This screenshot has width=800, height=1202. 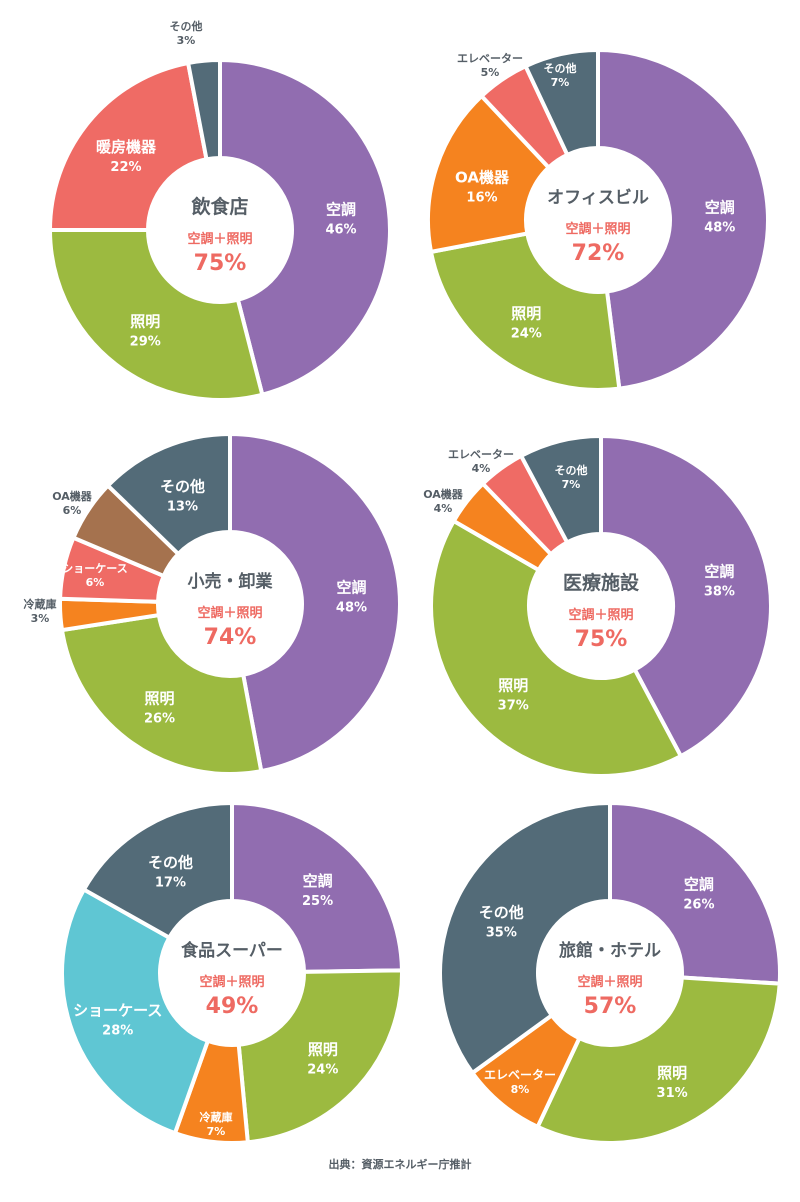 What do you see at coordinates (182, 507) in the screenshot?
I see `slice-value: 13%` at bounding box center [182, 507].